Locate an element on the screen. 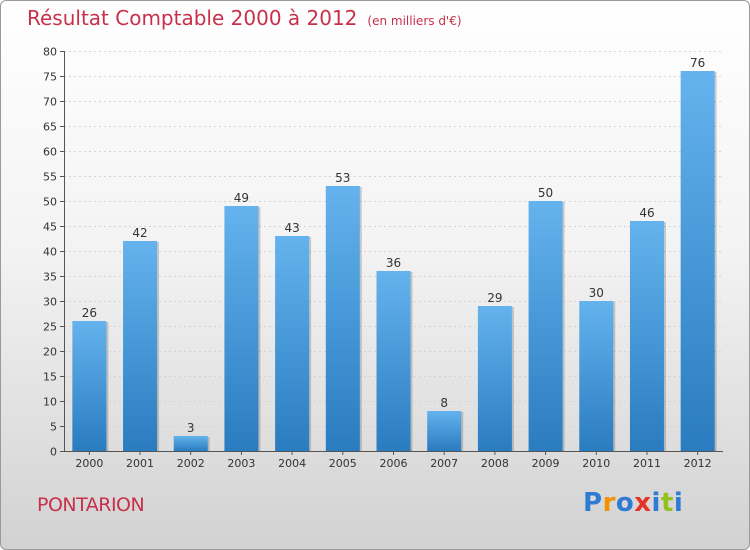  x-tick-label: 2004 is located at coordinates (292, 463).